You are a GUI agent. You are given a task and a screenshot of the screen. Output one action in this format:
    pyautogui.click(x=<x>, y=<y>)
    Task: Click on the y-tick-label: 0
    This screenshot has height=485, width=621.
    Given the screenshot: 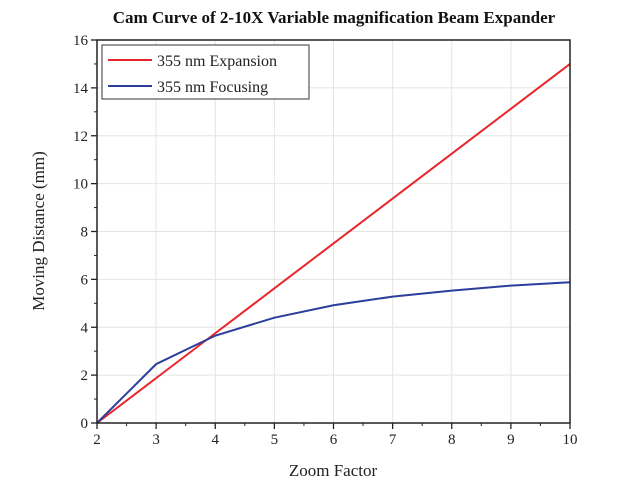 What is the action you would take?
    pyautogui.click(x=85, y=424)
    